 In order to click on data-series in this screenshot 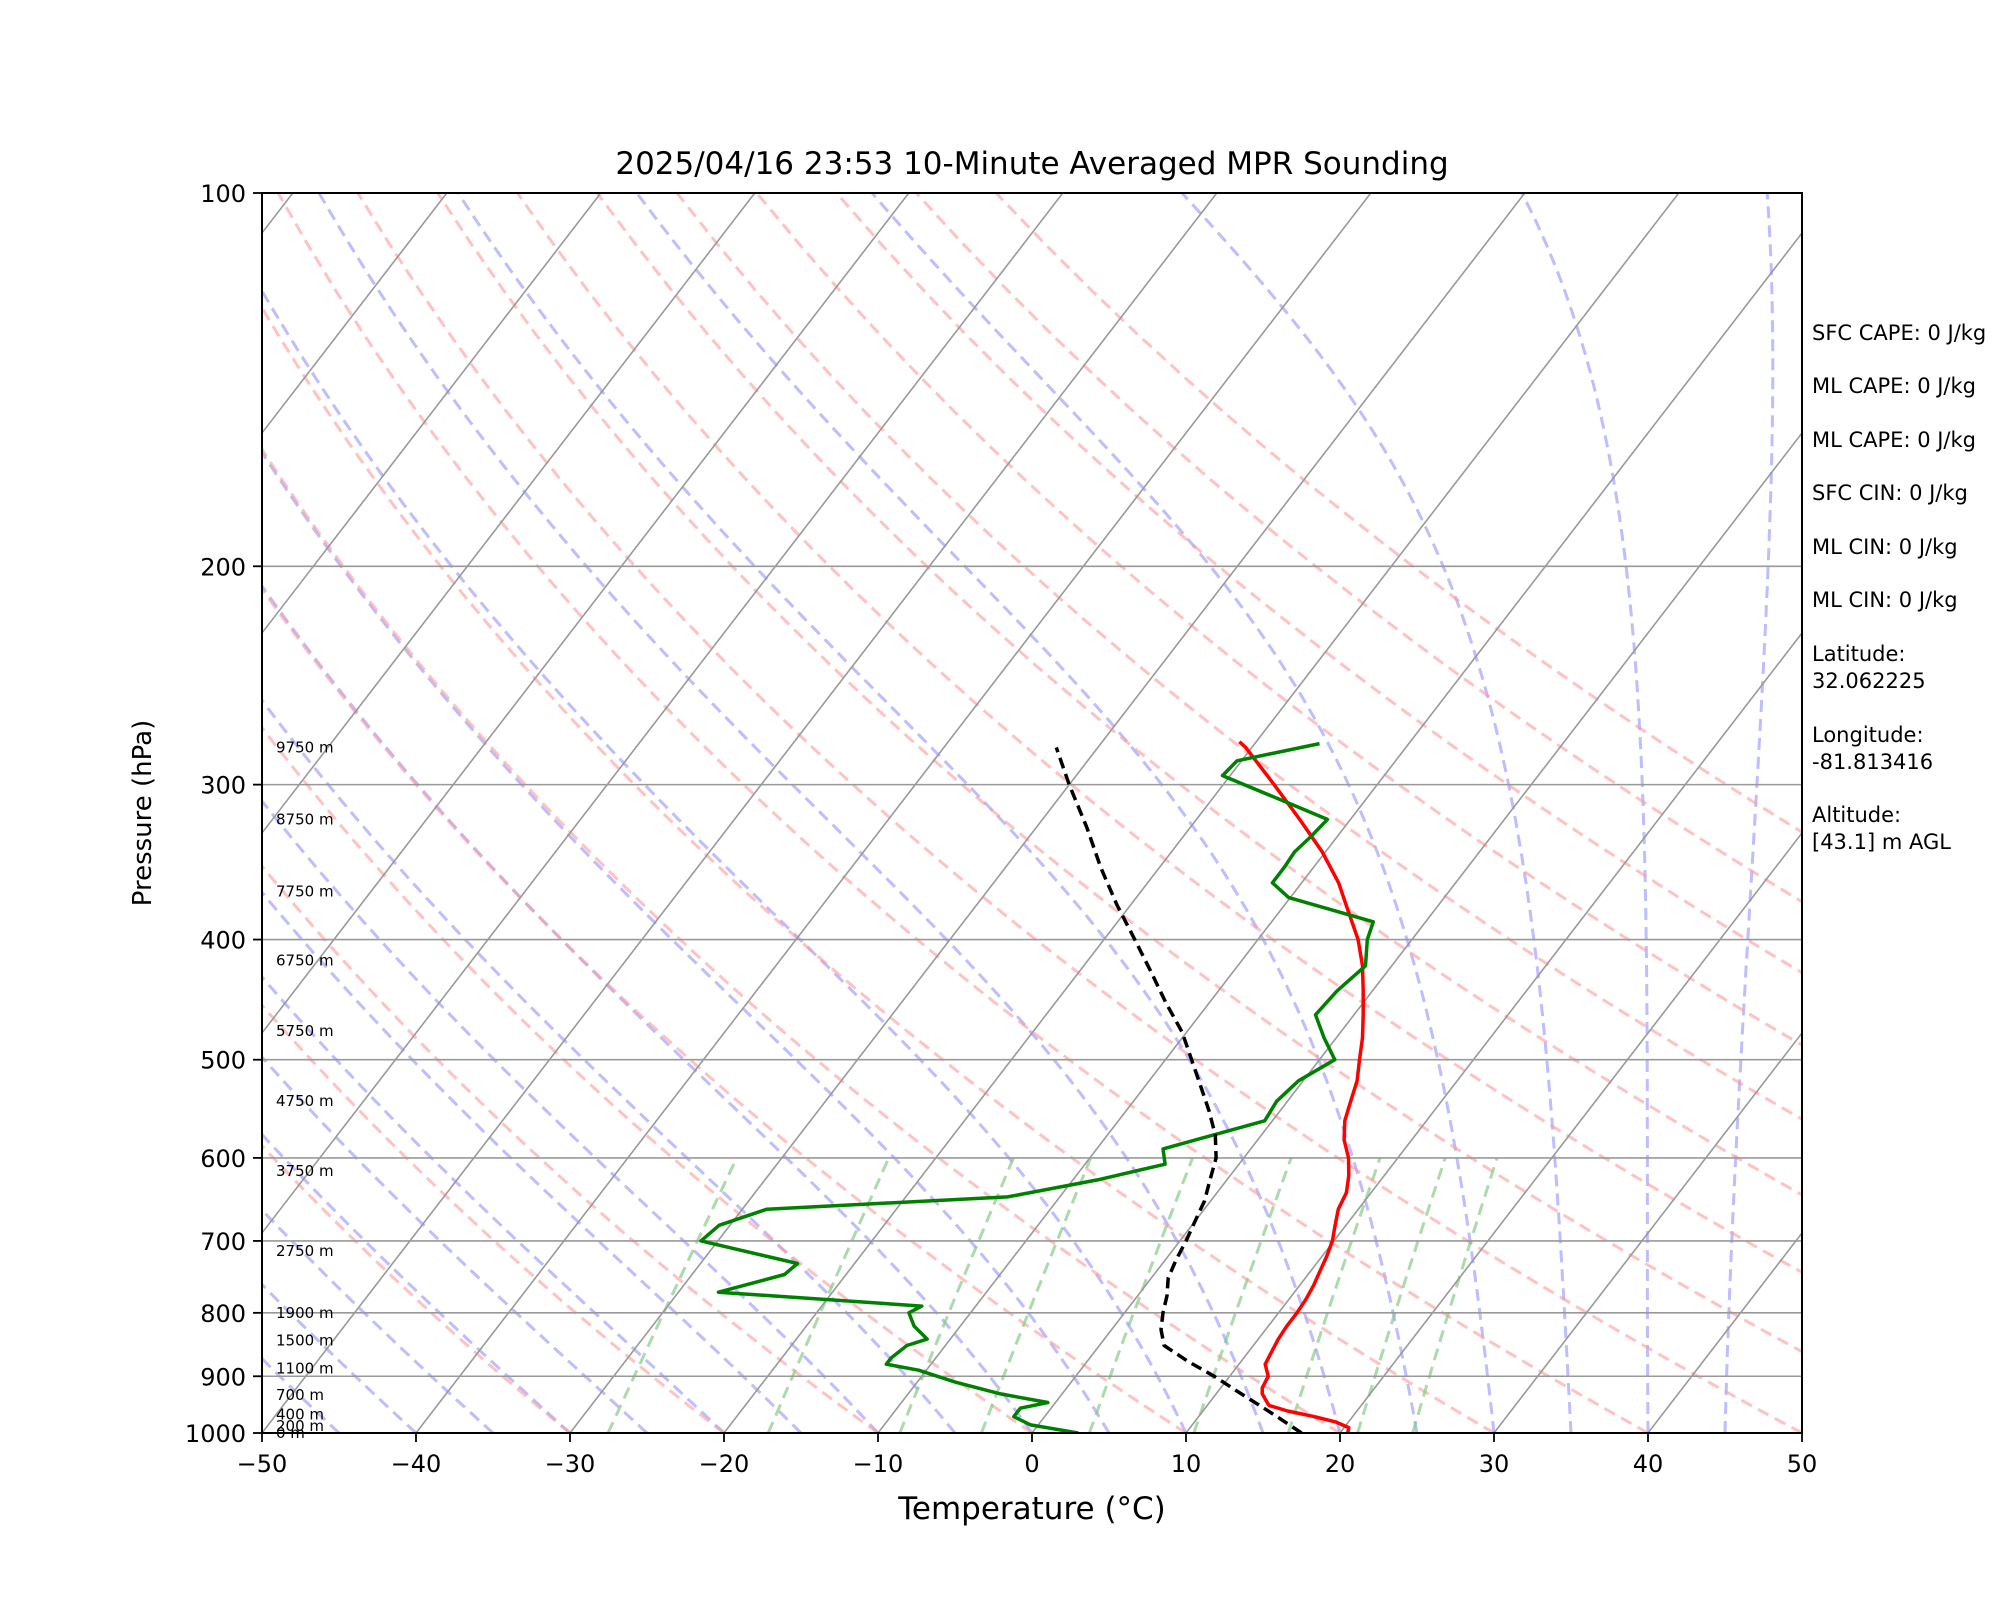, I will do `click(1037, 1086)`.